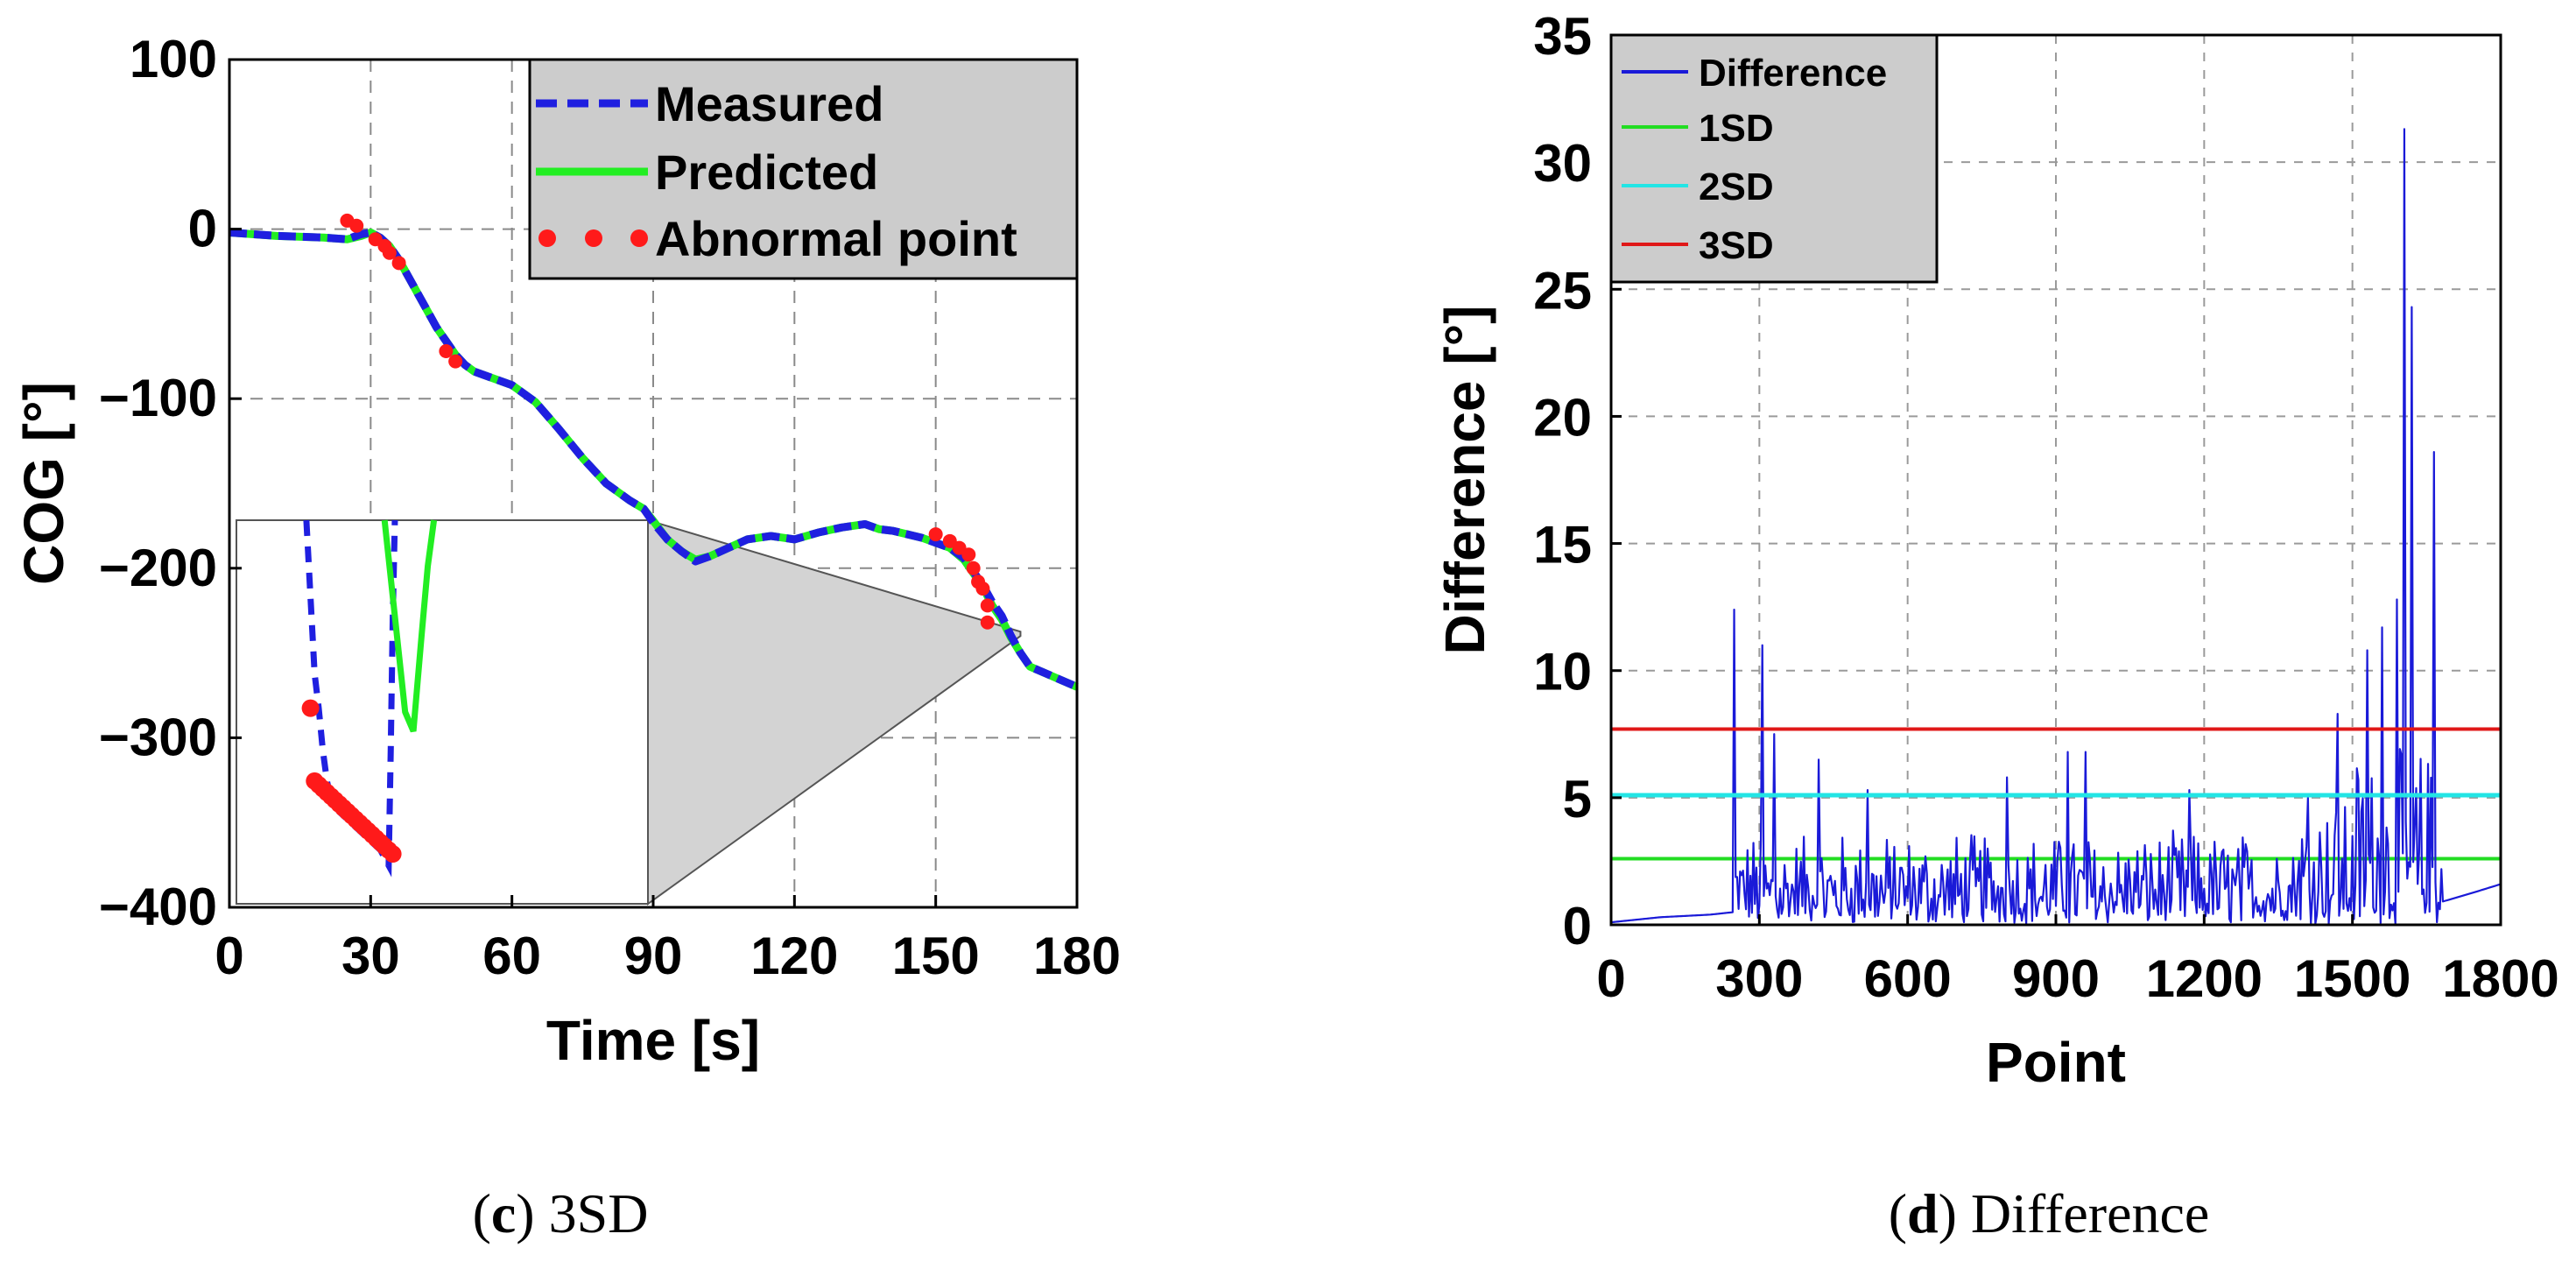 The width and height of the screenshot is (2576, 1262). Describe the element at coordinates (1562, 36) in the screenshot. I see `y-tick-label: 35` at that location.